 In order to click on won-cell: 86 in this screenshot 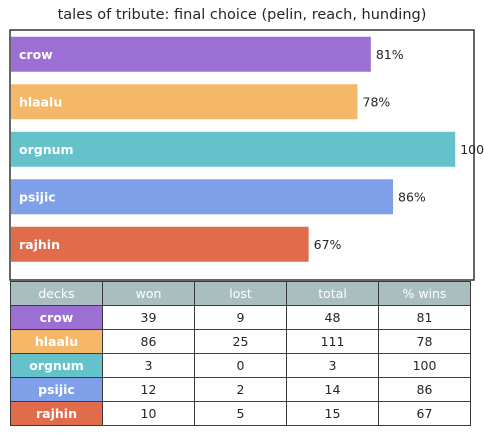, I will do `click(148, 341)`.